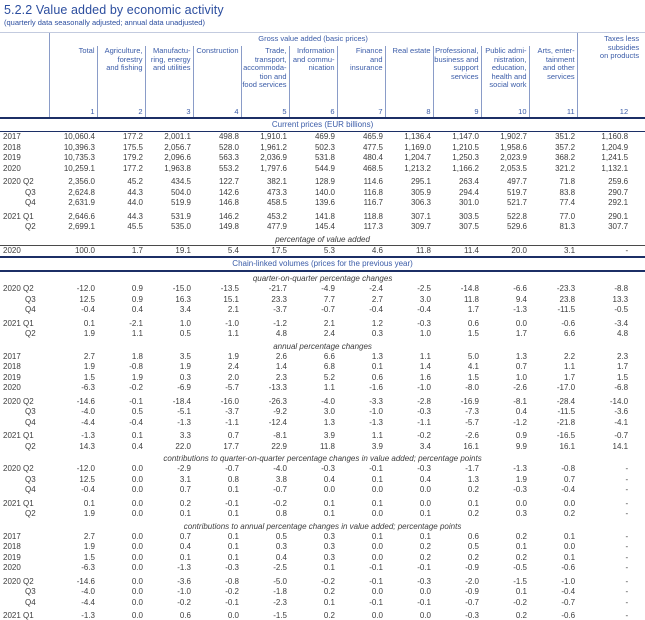 This screenshot has height=620, width=645. Describe the element at coordinates (468, 226) in the screenshot. I see `value-cell: 307.5` at that location.